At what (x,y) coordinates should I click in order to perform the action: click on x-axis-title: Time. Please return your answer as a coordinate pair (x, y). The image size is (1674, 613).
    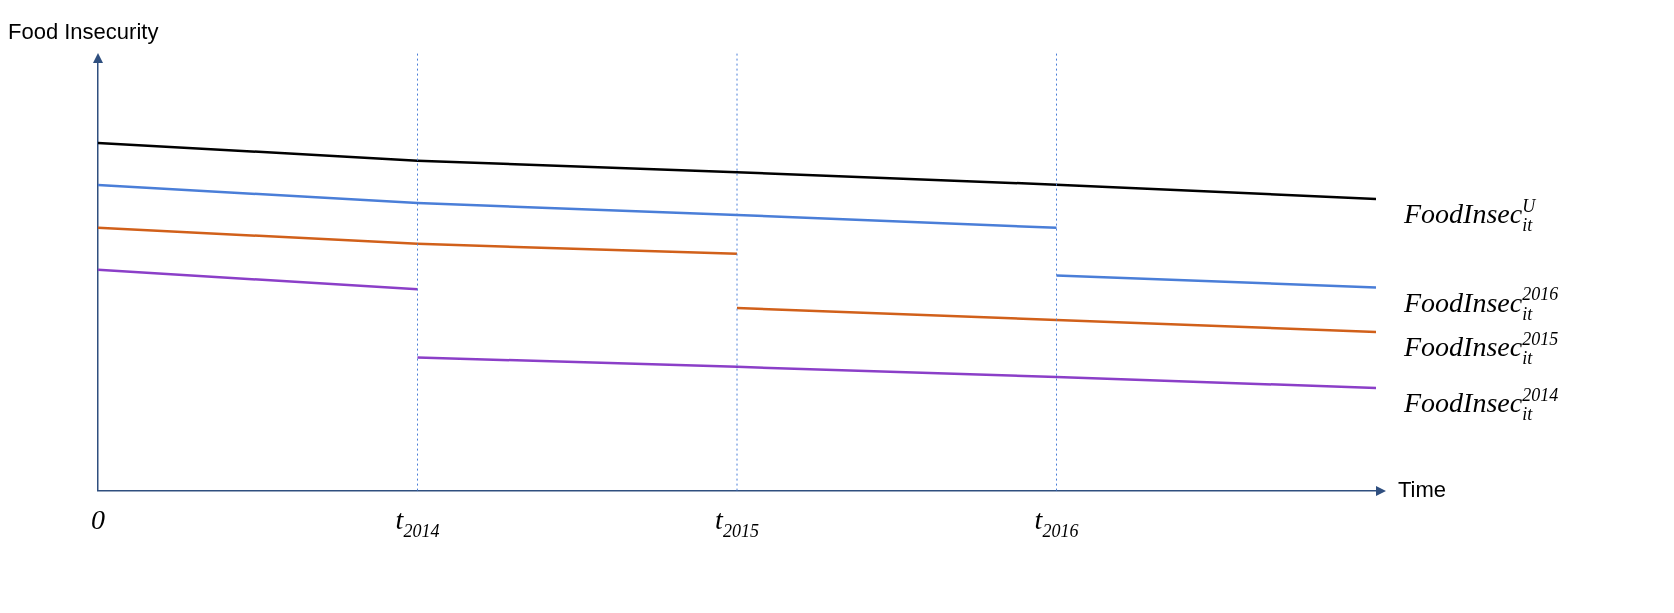
    Looking at the image, I should click on (1422, 489).